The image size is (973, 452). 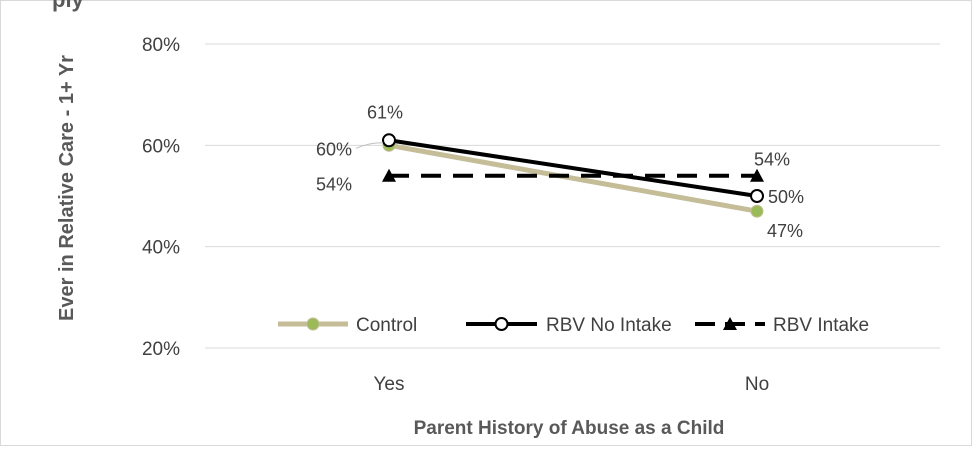 What do you see at coordinates (757, 384) in the screenshot?
I see `x-tick-label: No` at bounding box center [757, 384].